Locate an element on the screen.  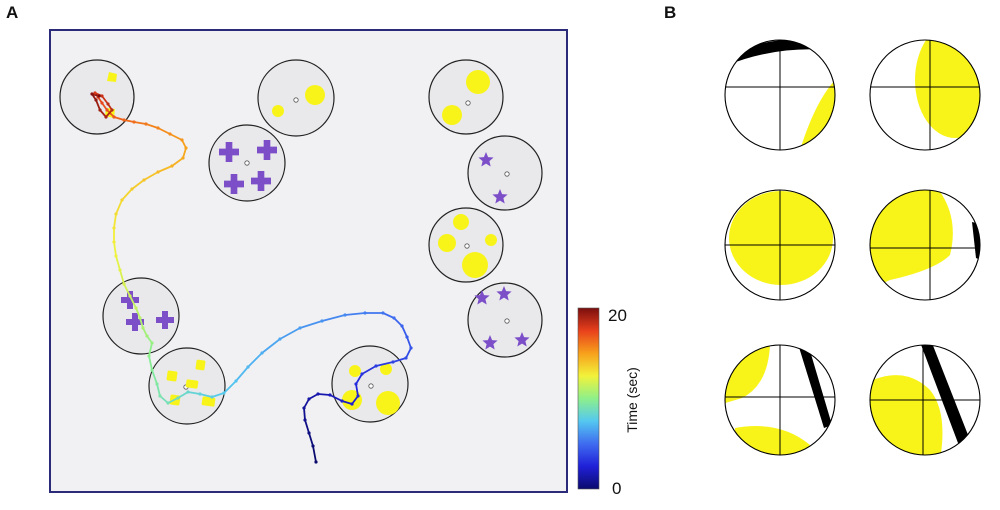
patch-right-middle is located at coordinates (466, 245).